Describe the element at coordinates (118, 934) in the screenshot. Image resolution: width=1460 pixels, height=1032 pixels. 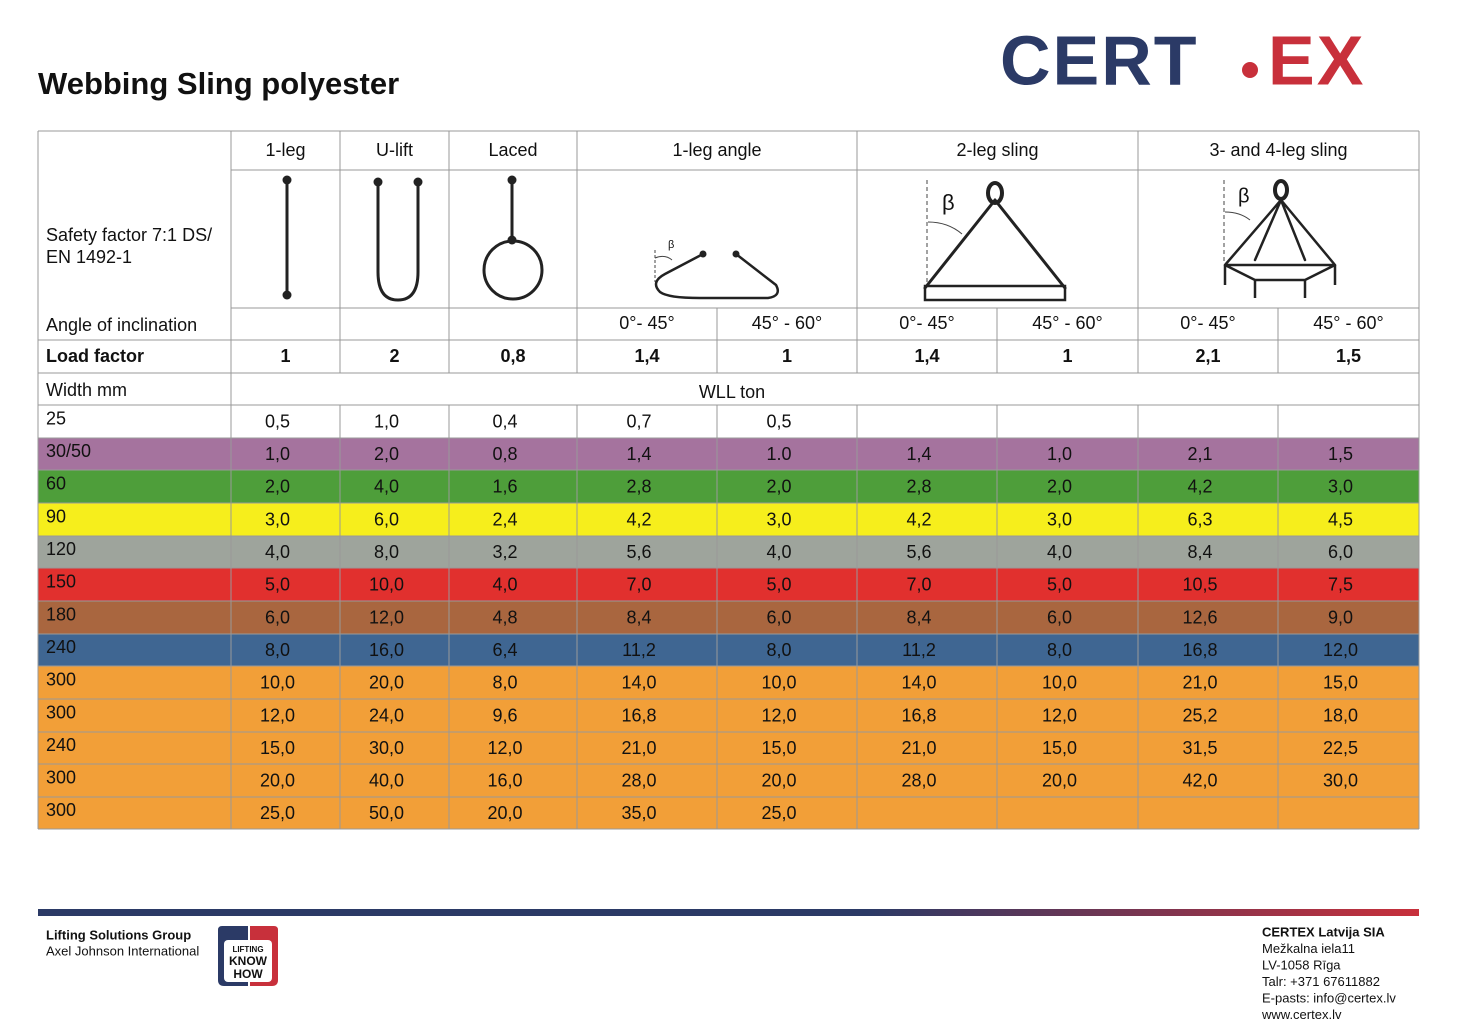
I see `footer-group: Lifting Solutions Group` at that location.